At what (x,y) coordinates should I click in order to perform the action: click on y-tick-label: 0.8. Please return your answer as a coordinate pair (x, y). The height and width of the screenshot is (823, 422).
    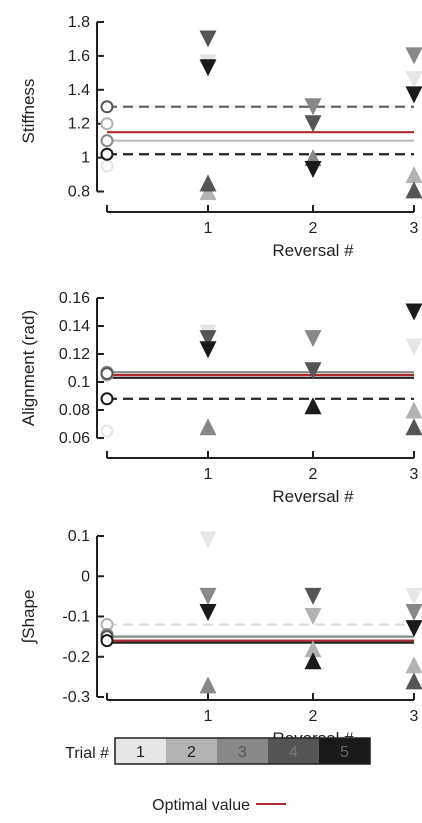
    Looking at the image, I should click on (79, 192).